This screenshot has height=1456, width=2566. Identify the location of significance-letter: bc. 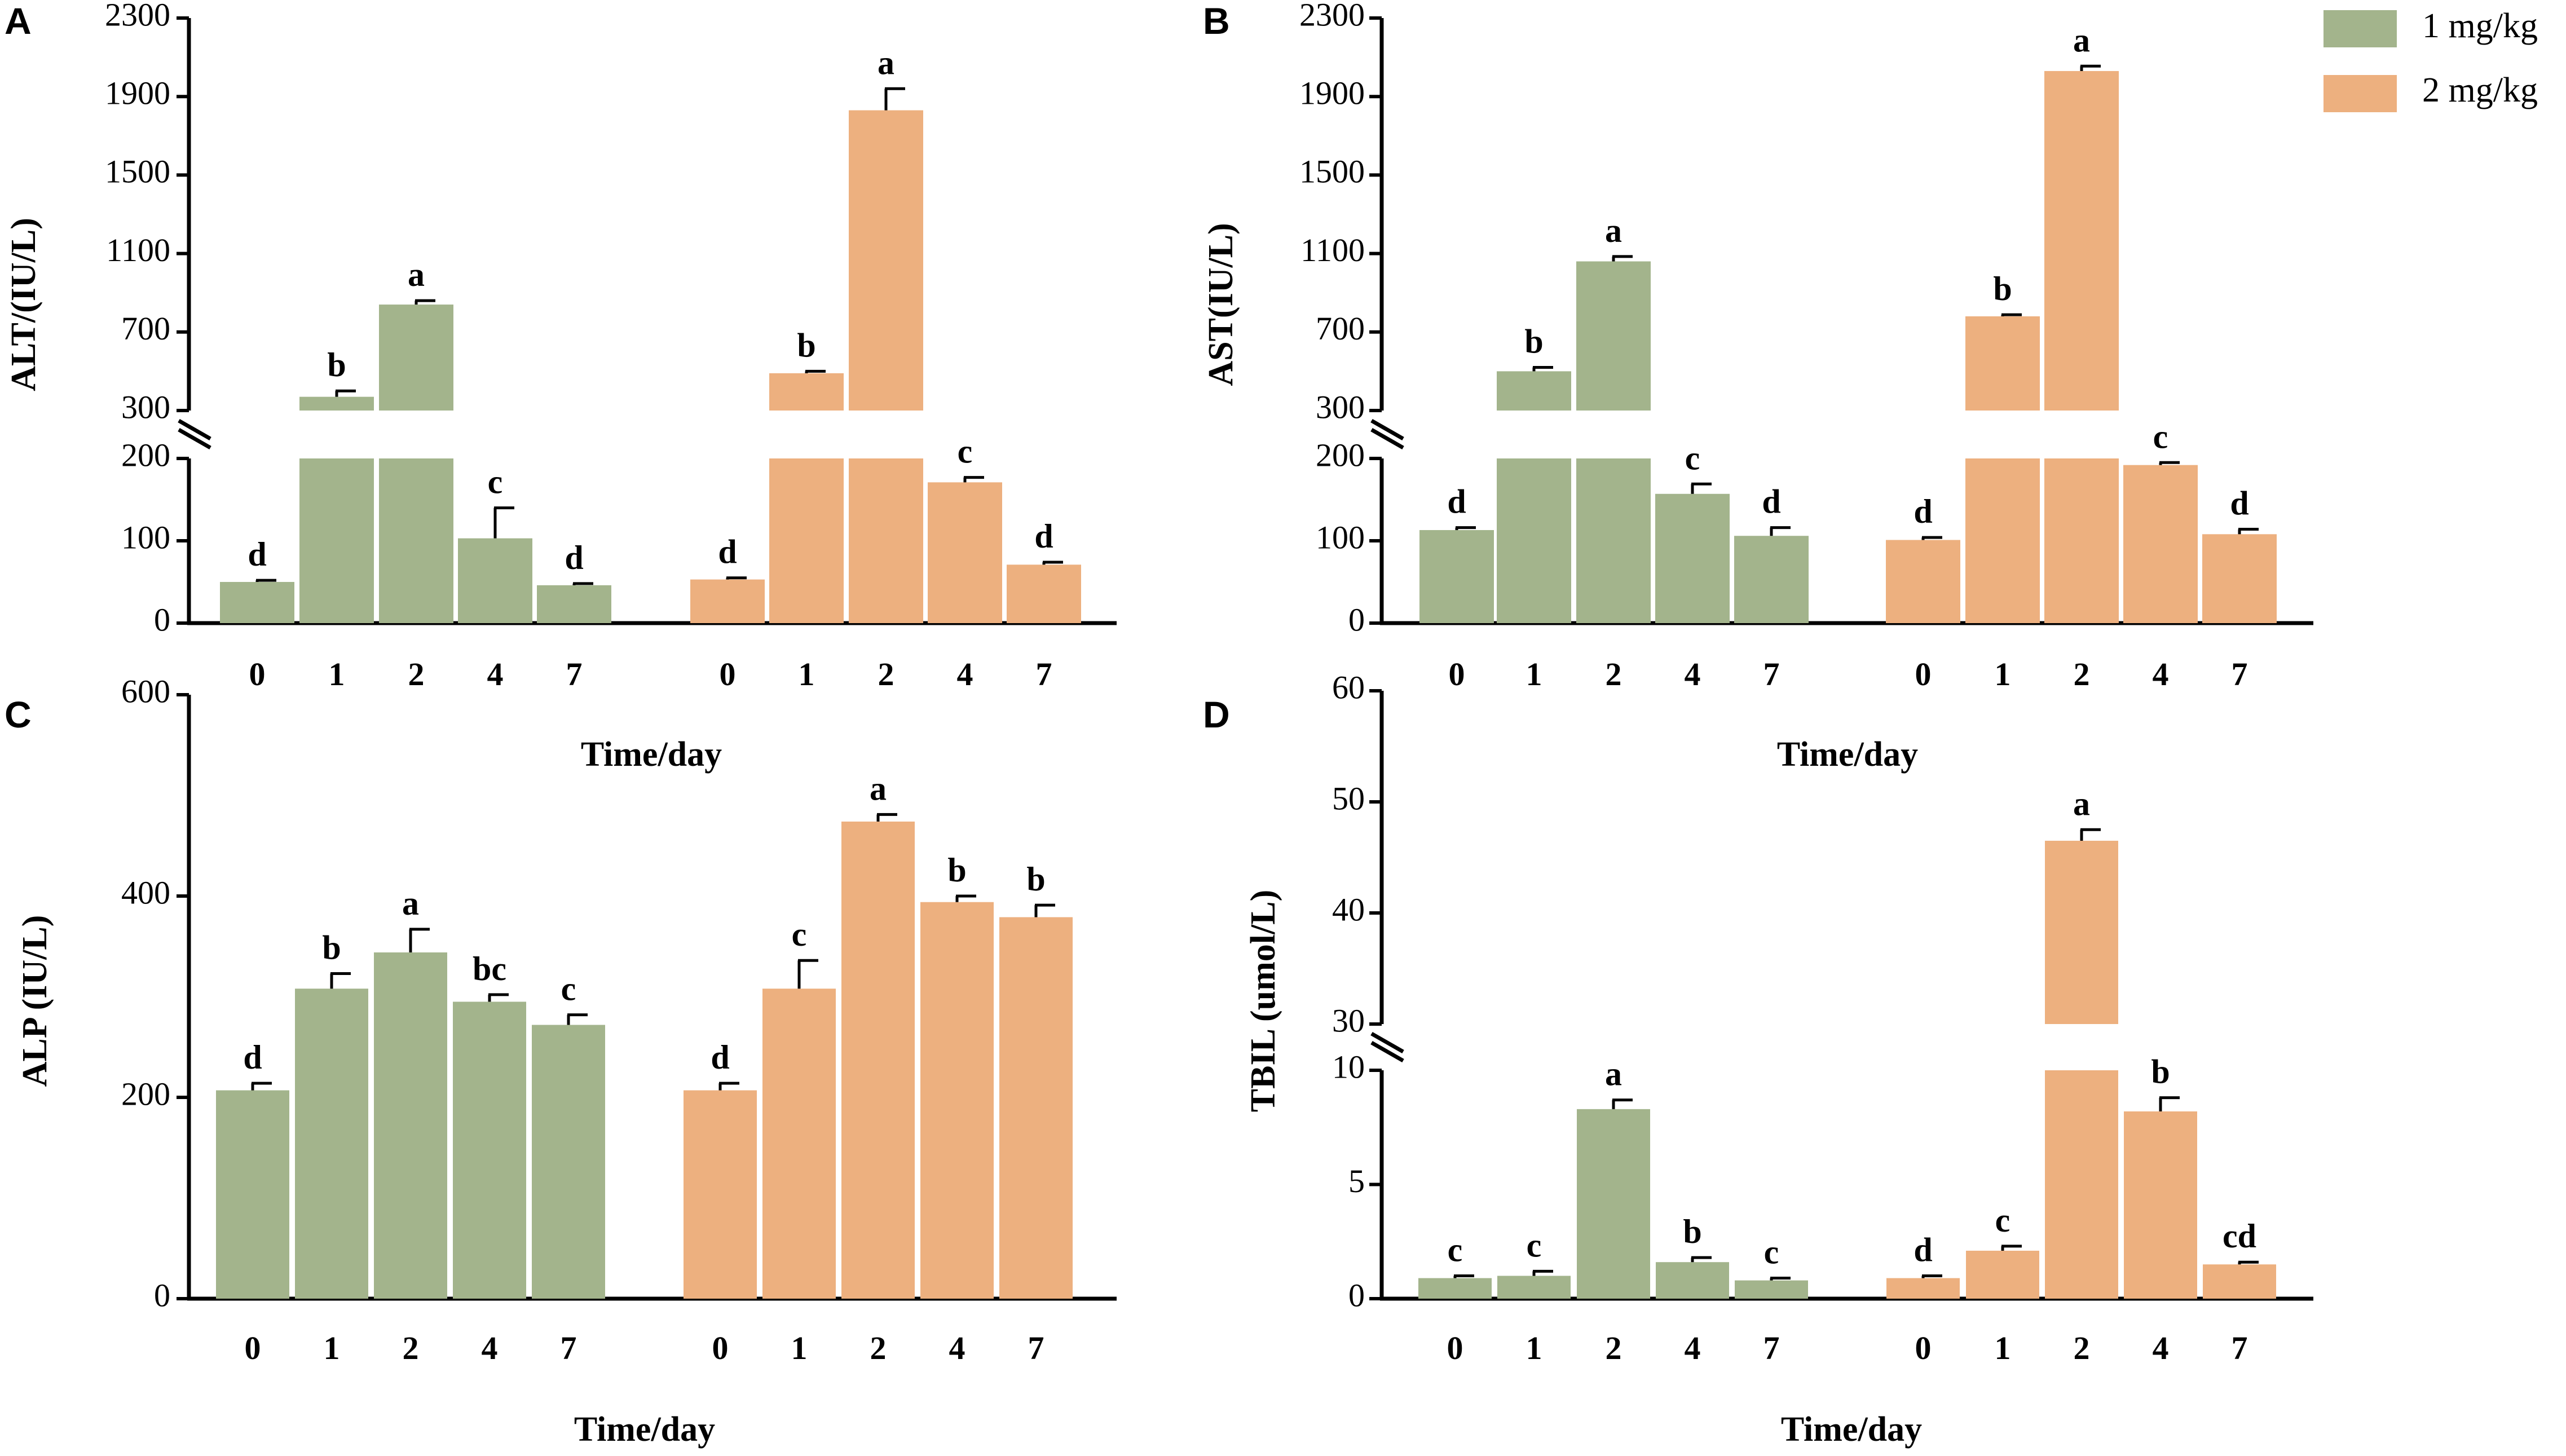
(489, 968).